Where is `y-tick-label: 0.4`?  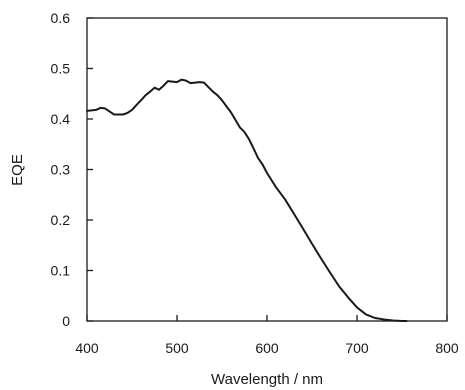
y-tick-label: 0.4 is located at coordinates (61, 119).